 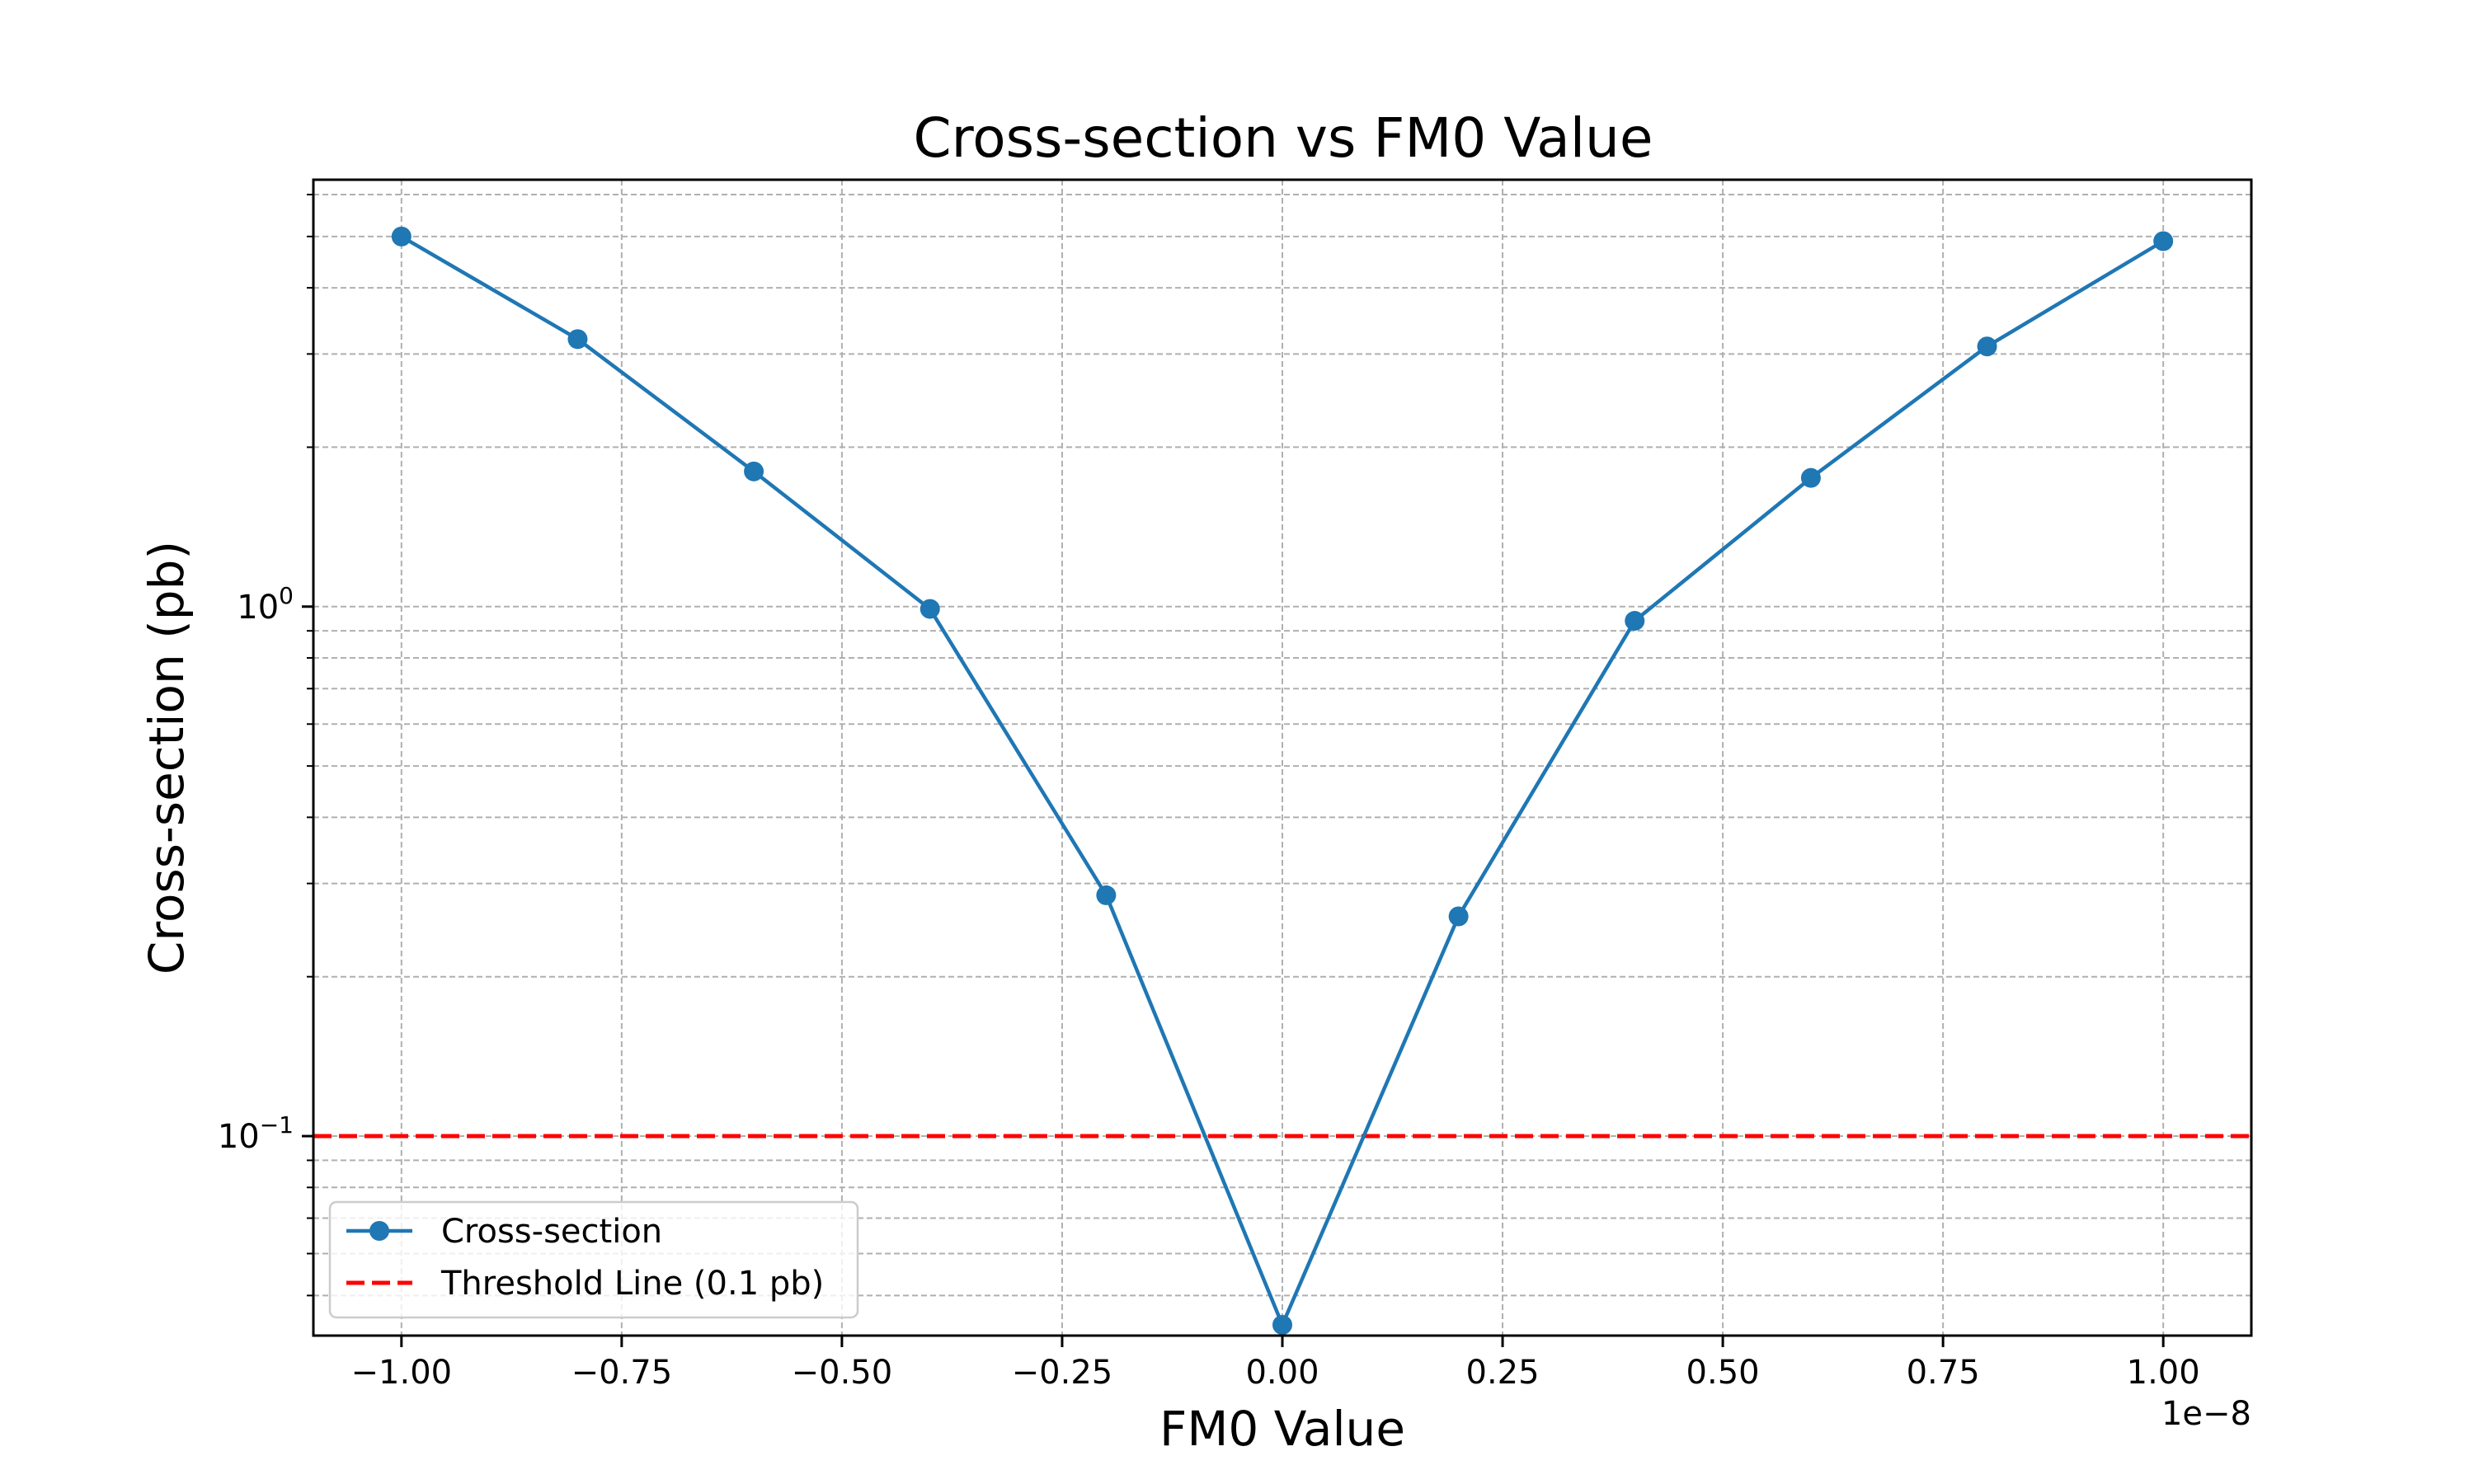 I want to click on x-axis-label: FM0 Value, so click(x=1282, y=1429).